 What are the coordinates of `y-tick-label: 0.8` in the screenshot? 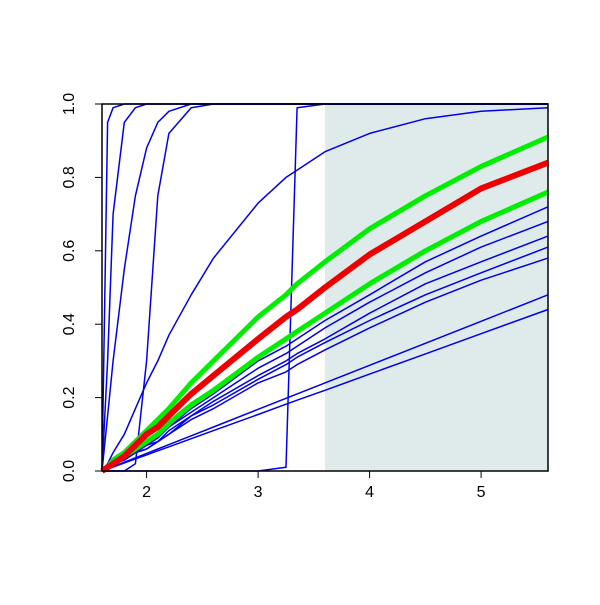 It's located at (69, 177).